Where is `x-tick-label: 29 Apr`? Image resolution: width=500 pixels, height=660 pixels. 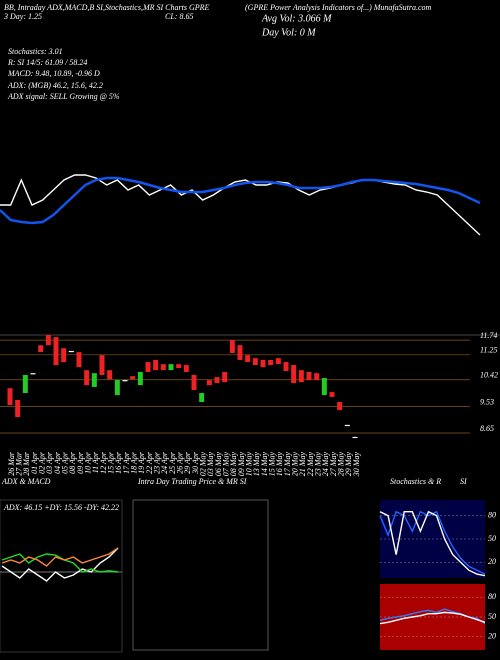 x-tick-label: 29 Apr is located at coordinates (187, 462).